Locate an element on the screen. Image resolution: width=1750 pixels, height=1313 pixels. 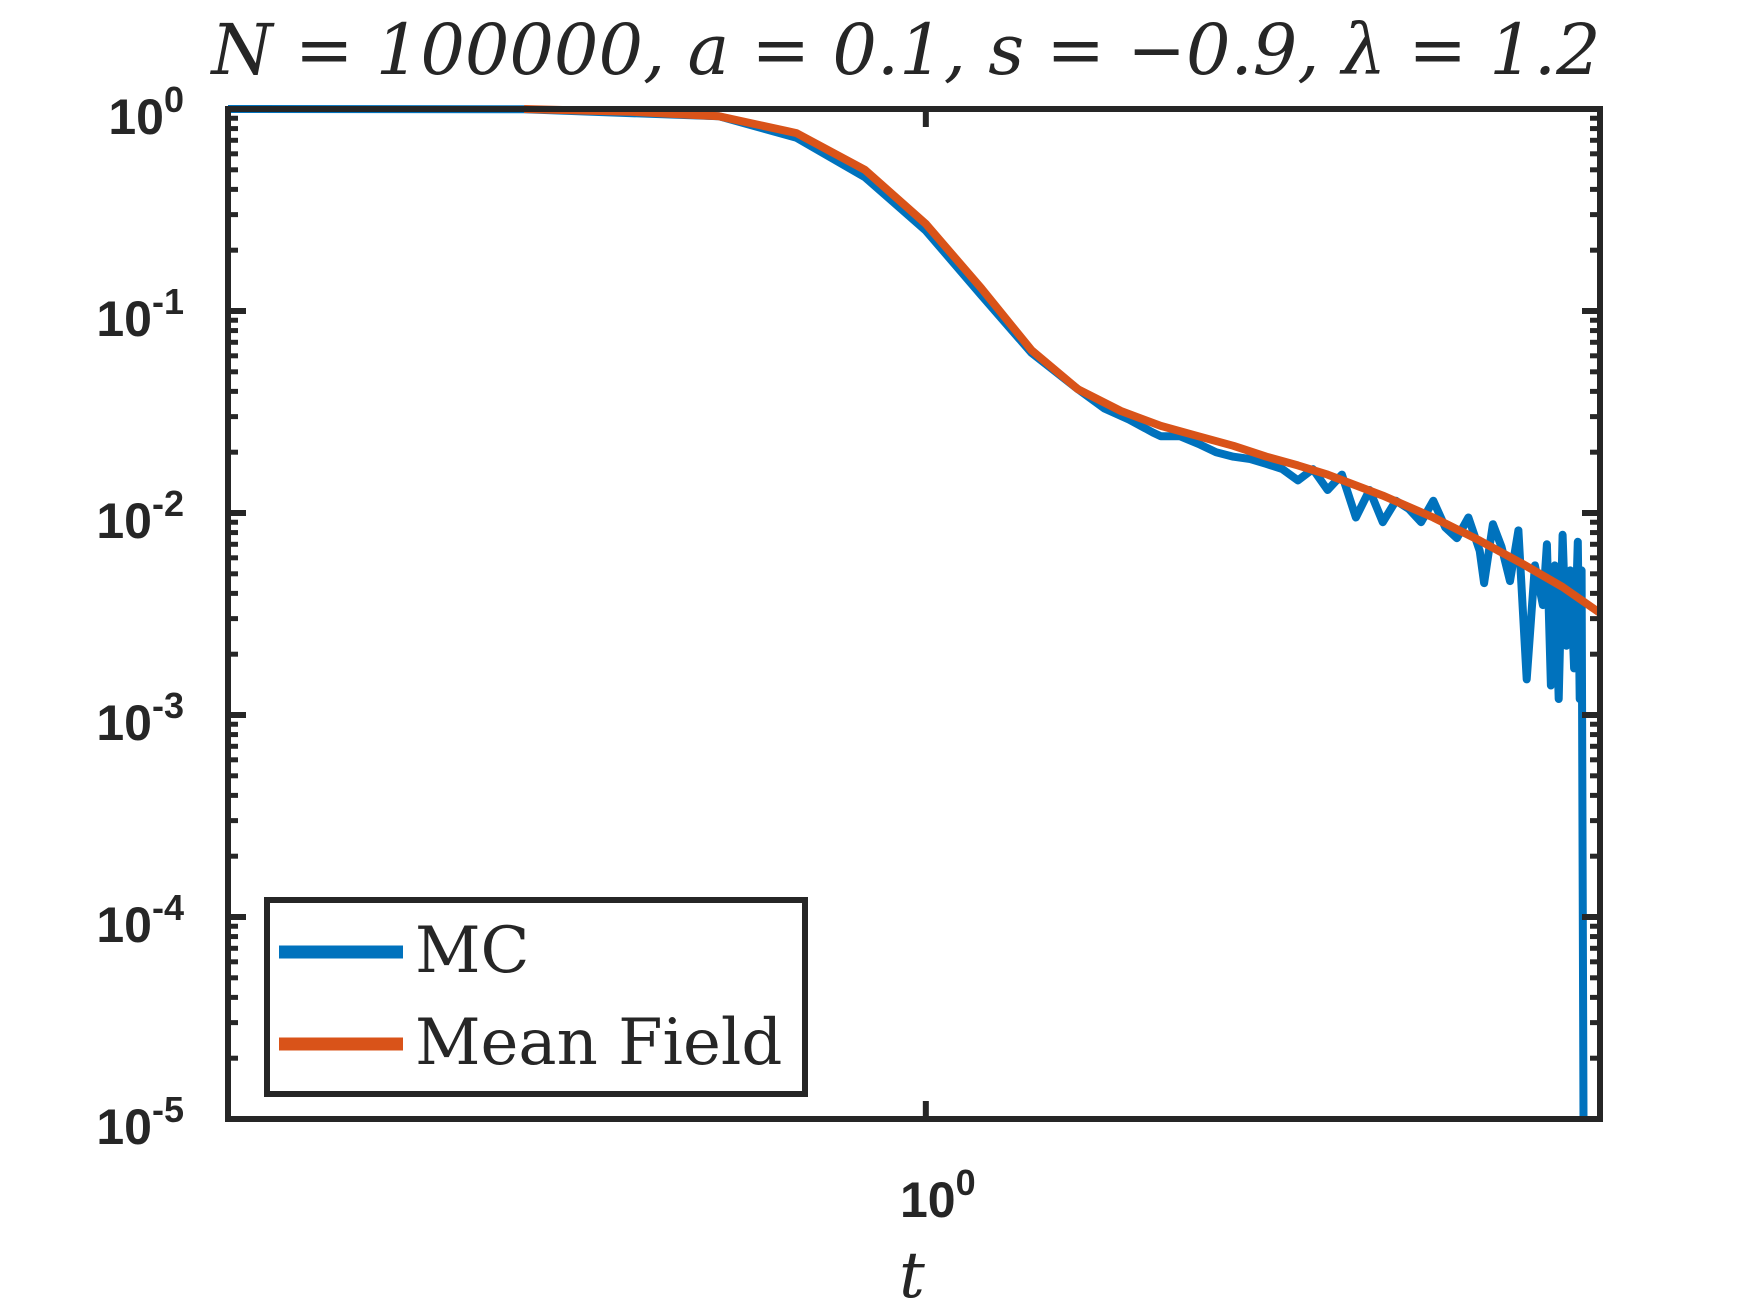
y-tick-label: 10⁰ is located at coordinates (146, 112).